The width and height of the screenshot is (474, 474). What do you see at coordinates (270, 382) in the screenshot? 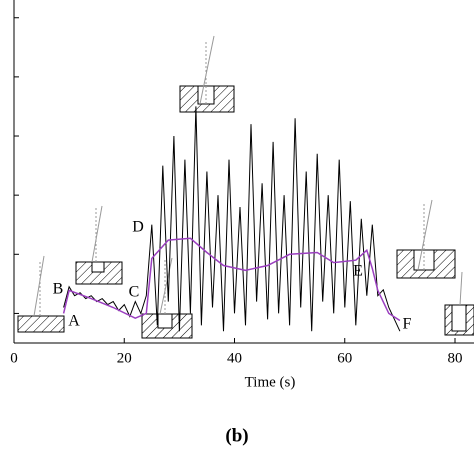
I see `x-axis-label: Time (s)` at bounding box center [270, 382].